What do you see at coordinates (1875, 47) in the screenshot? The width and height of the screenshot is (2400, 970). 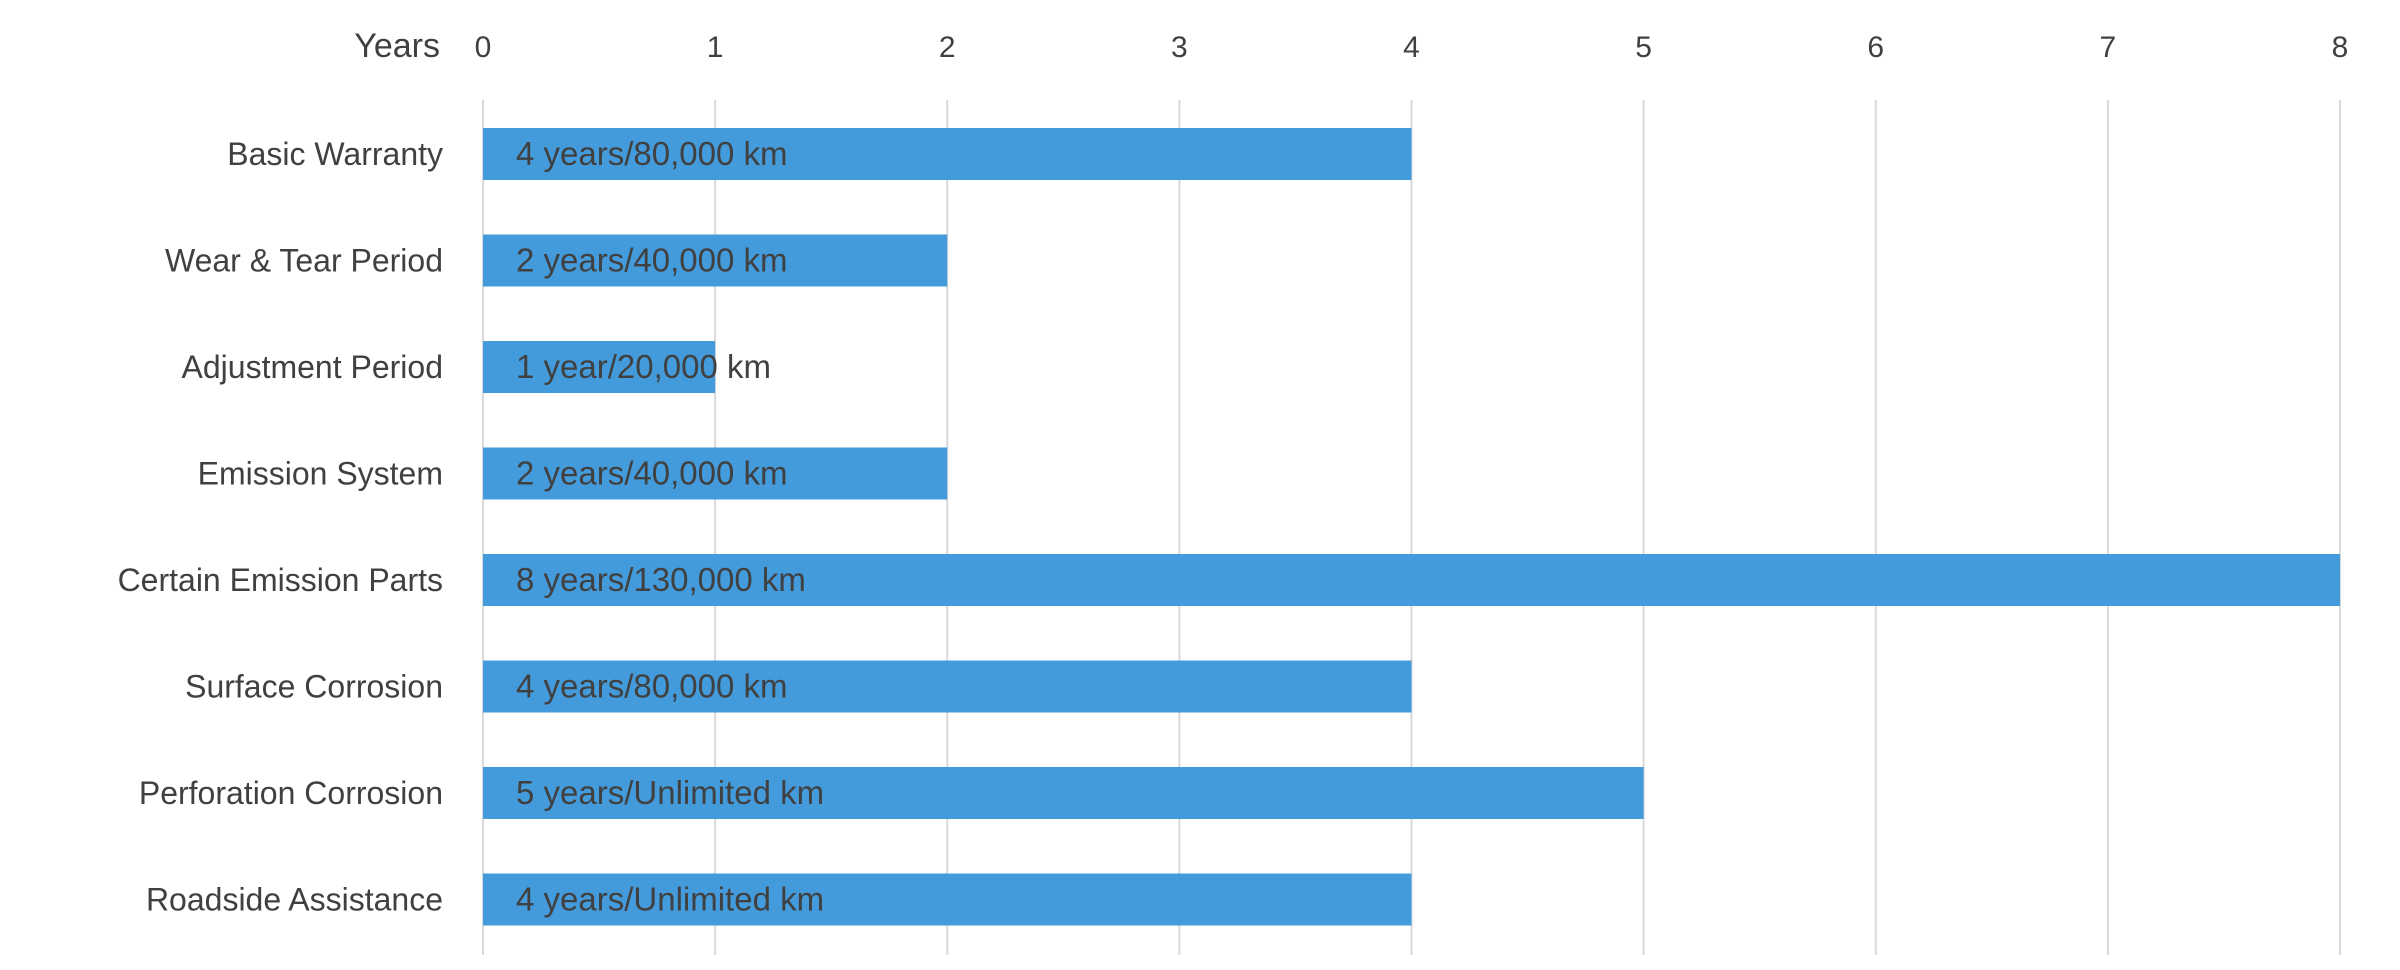 I see `x-tick-label: 6` at bounding box center [1875, 47].